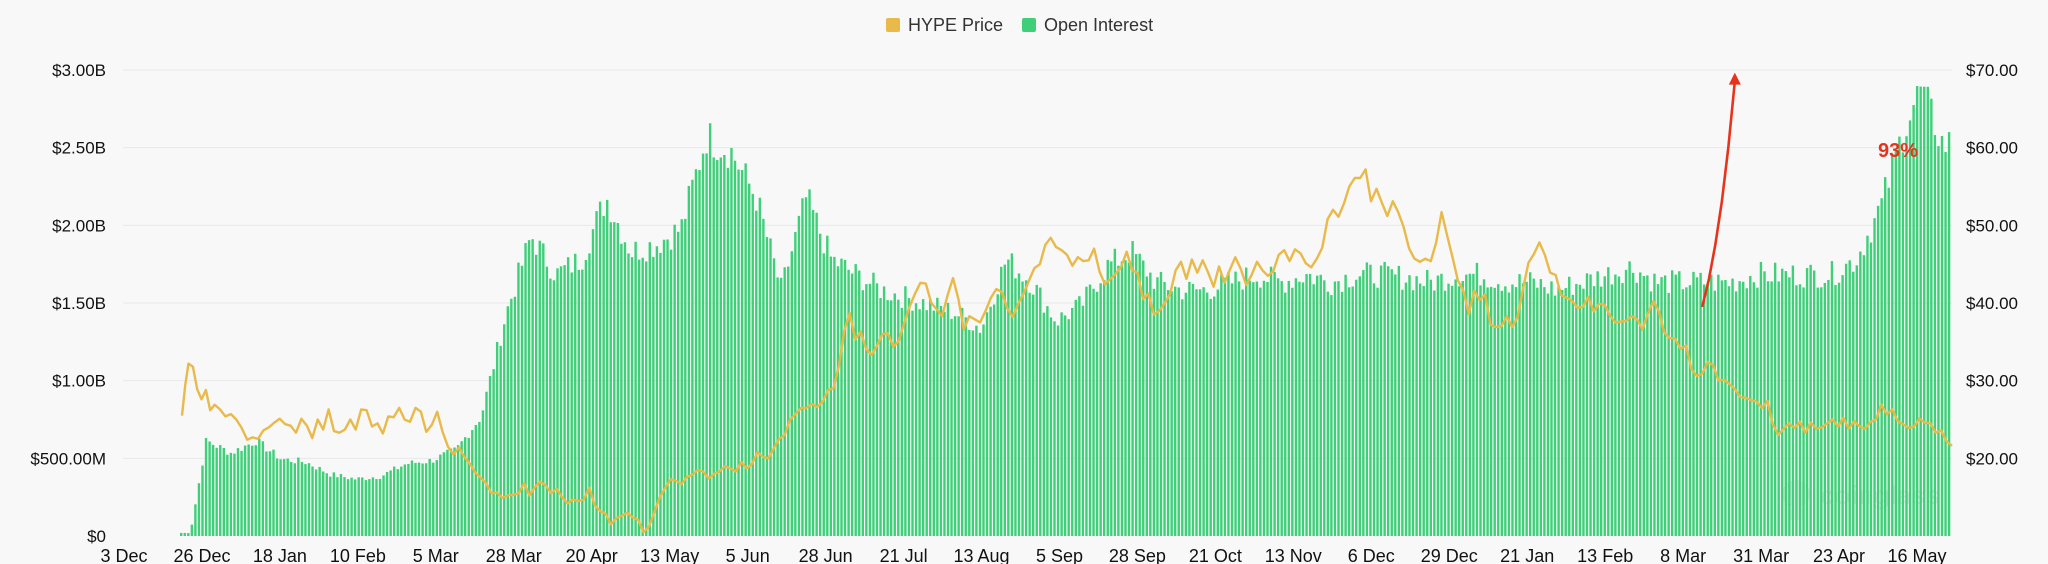 Image resolution: width=2048 pixels, height=564 pixels. Describe the element at coordinates (1992, 303) in the screenshot. I see `y-right-tick-label: $40.00` at that location.